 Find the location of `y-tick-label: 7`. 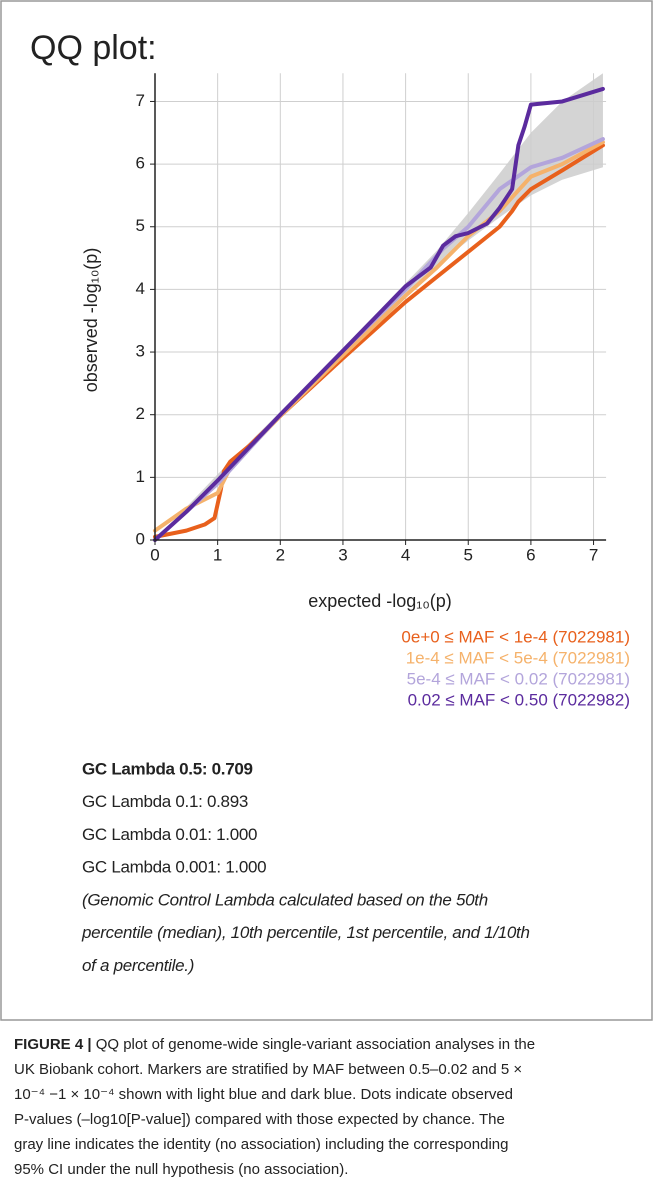

y-tick-label: 7 is located at coordinates (140, 100).